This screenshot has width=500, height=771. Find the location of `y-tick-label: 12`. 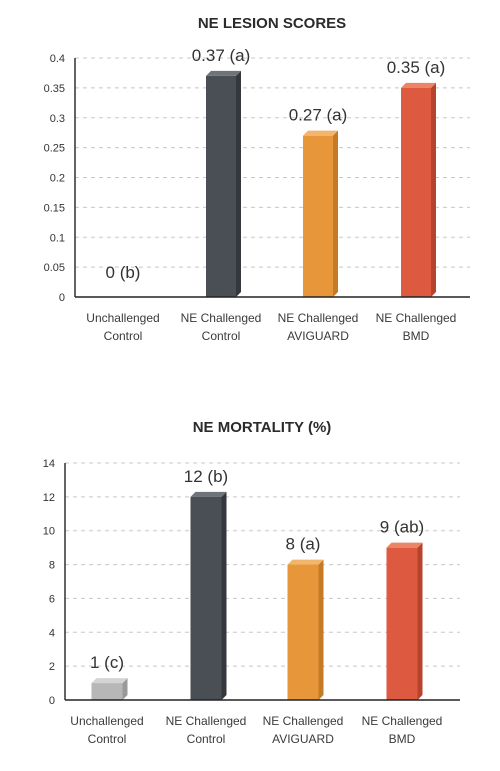

y-tick-label: 12 is located at coordinates (49, 498).